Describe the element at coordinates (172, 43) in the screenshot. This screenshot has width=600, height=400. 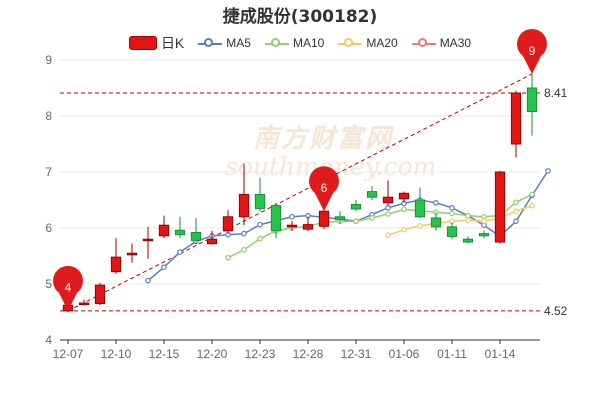
I see `legend-label: 日K` at that location.